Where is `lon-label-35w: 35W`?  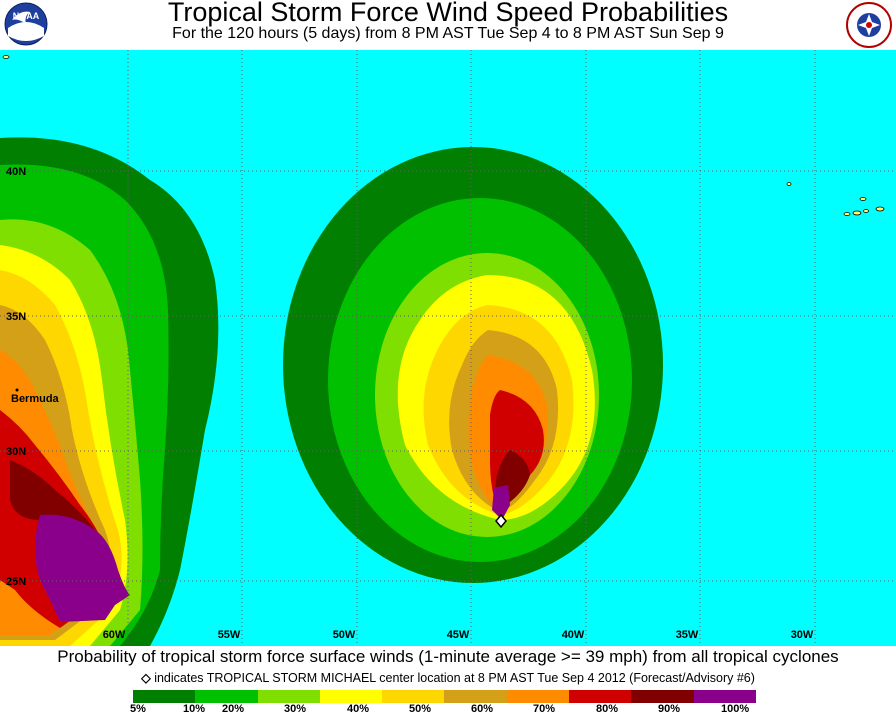 lon-label-35w: 35W is located at coordinates (687, 635).